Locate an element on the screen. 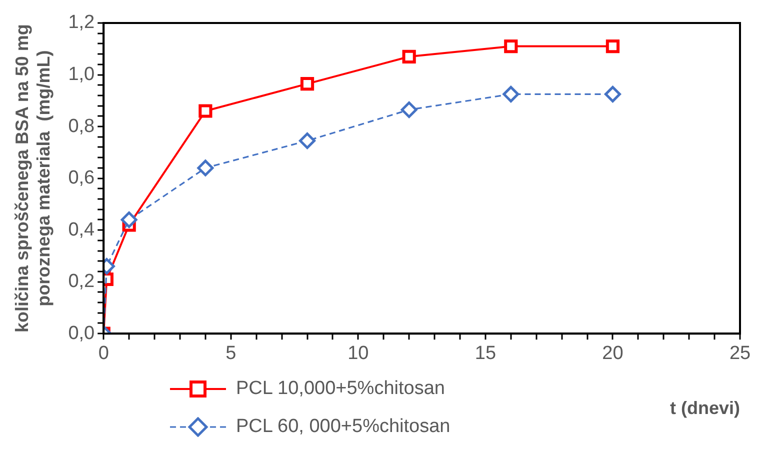  y-tick-label: 0,6 is located at coordinates (81, 178).